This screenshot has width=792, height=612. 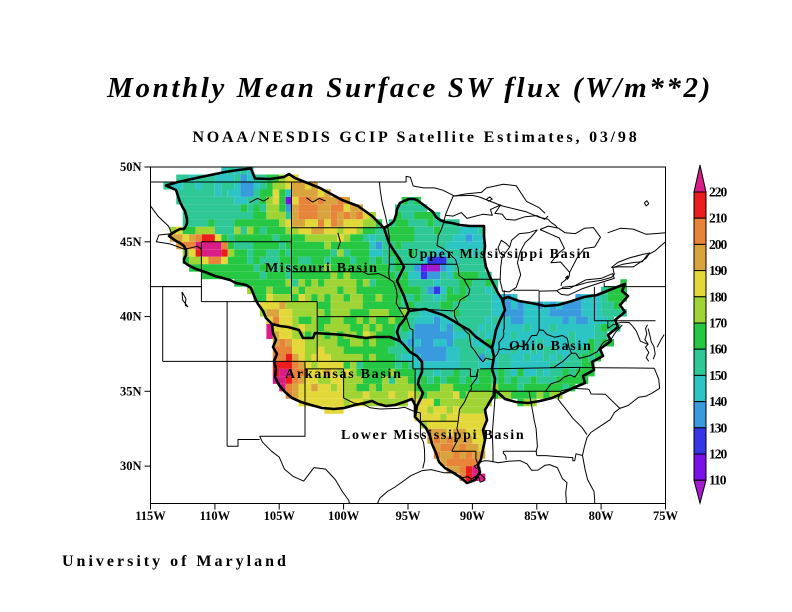 I want to click on svg-text: 85W, so click(x=537, y=516).